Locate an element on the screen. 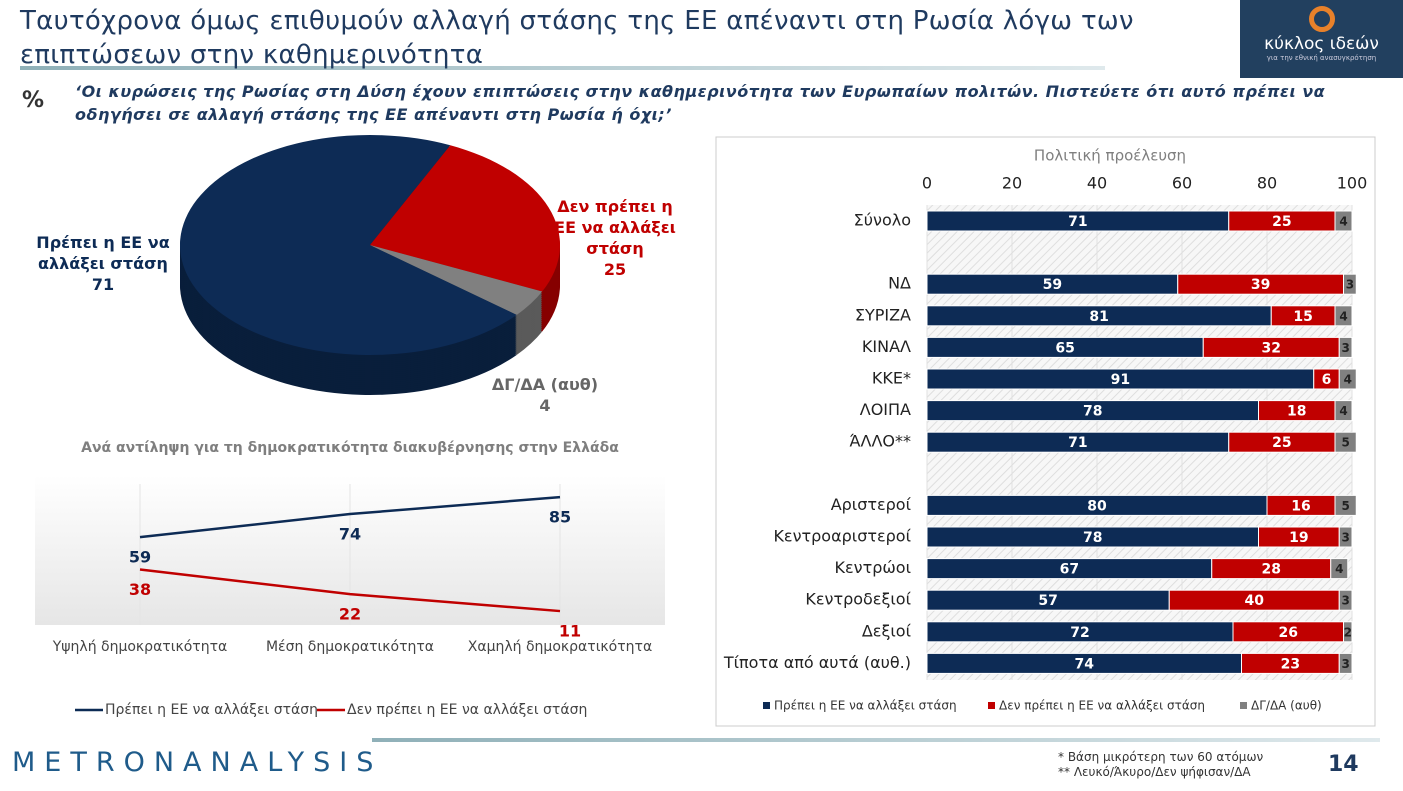  data-label: 11 is located at coordinates (570, 631).